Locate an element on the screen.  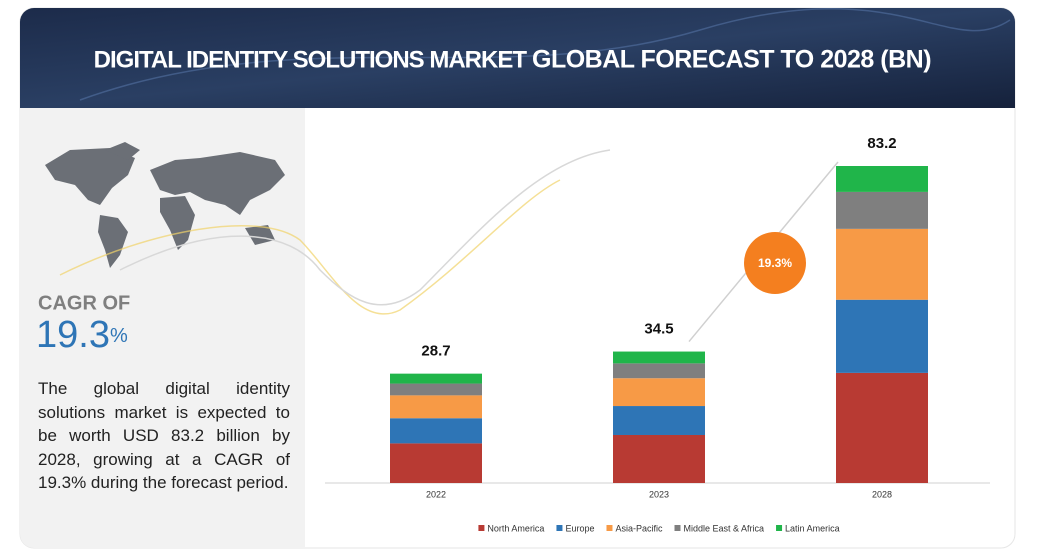
cagr-value: 19.3% is located at coordinates (82, 335).